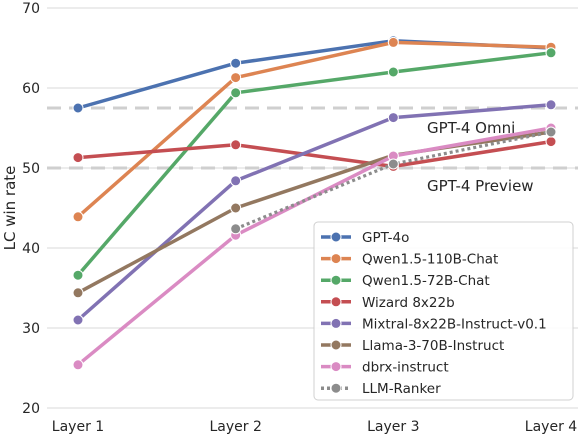 This screenshot has height=438, width=582. What do you see at coordinates (10, 208) in the screenshot?
I see `y-axis-label: LC win rate` at bounding box center [10, 208].